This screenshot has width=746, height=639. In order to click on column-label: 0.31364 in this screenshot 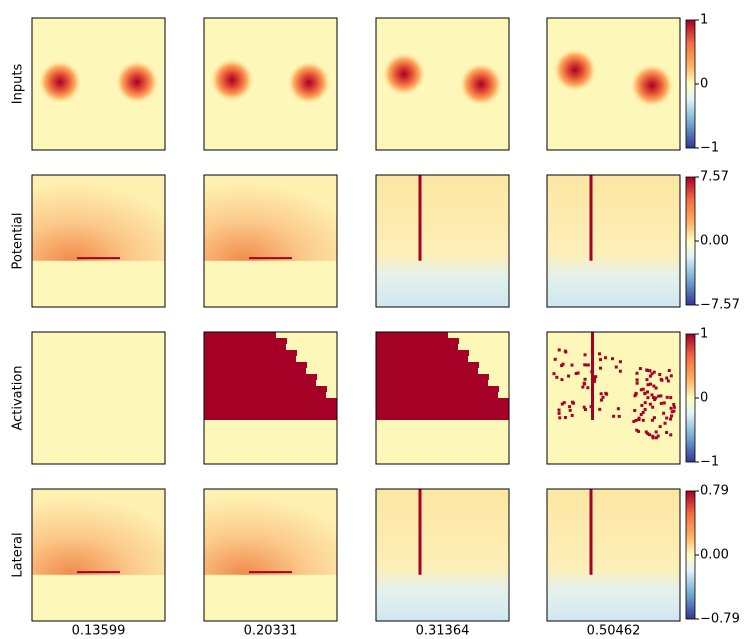, I will do `click(443, 631)`.